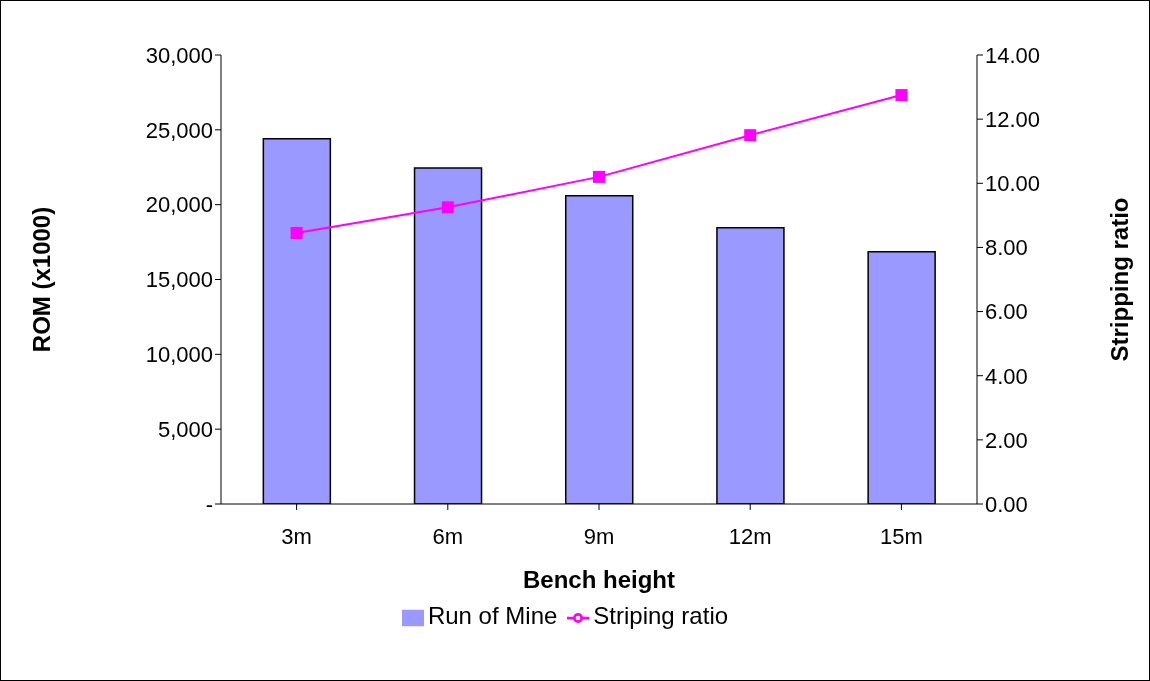  I want to click on x-tick-label: 12m, so click(750, 536).